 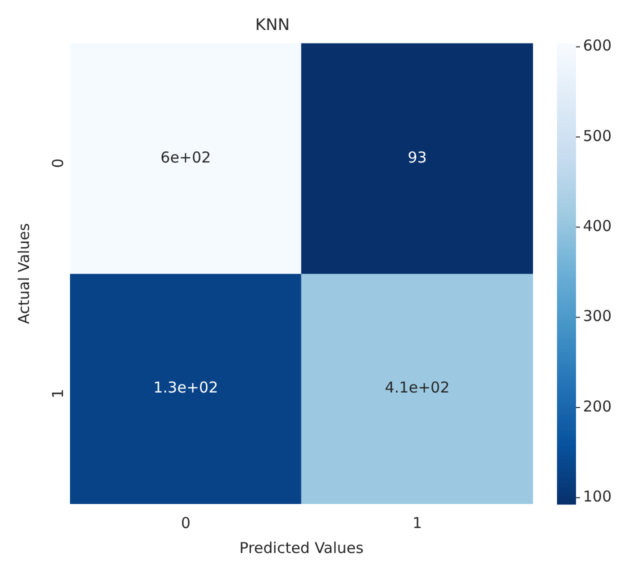 I want to click on color-bar-label: 500, so click(x=597, y=135).